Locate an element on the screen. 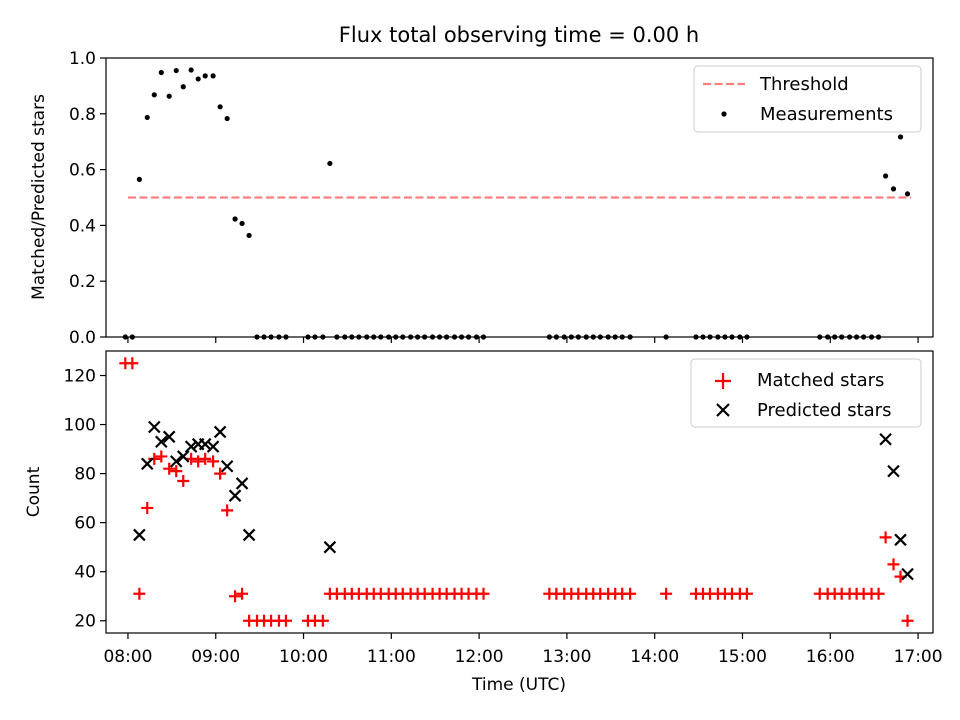 This screenshot has height=720, width=960. count-y-tick-label: 20 is located at coordinates (85, 622).